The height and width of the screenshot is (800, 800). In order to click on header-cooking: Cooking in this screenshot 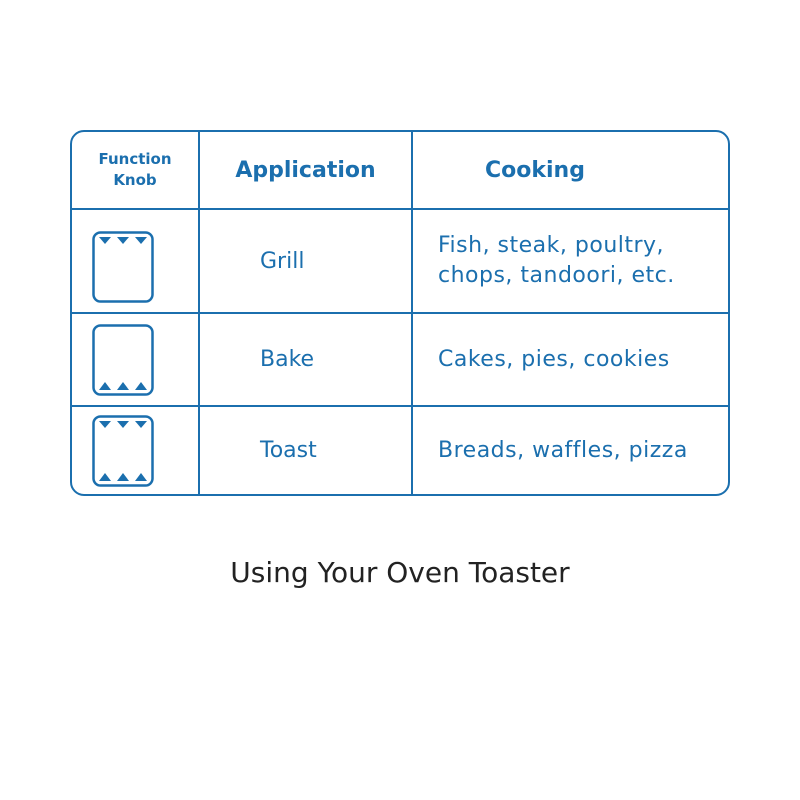, I will do `click(535, 170)`.